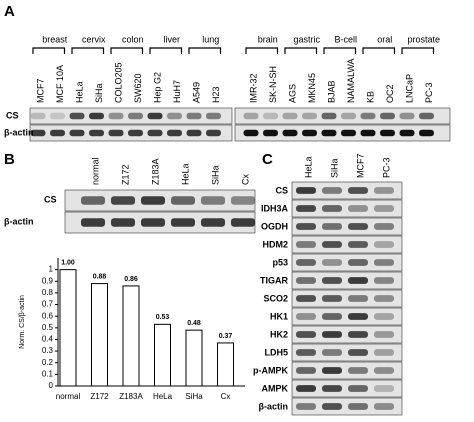 The image size is (474, 422). I want to click on row-label: HDM2, so click(275, 244).